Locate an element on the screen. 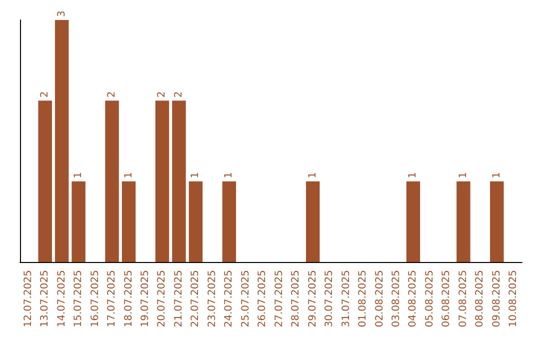 The width and height of the screenshot is (540, 340). x-tick-label: 14.07.2025 is located at coordinates (62, 299).